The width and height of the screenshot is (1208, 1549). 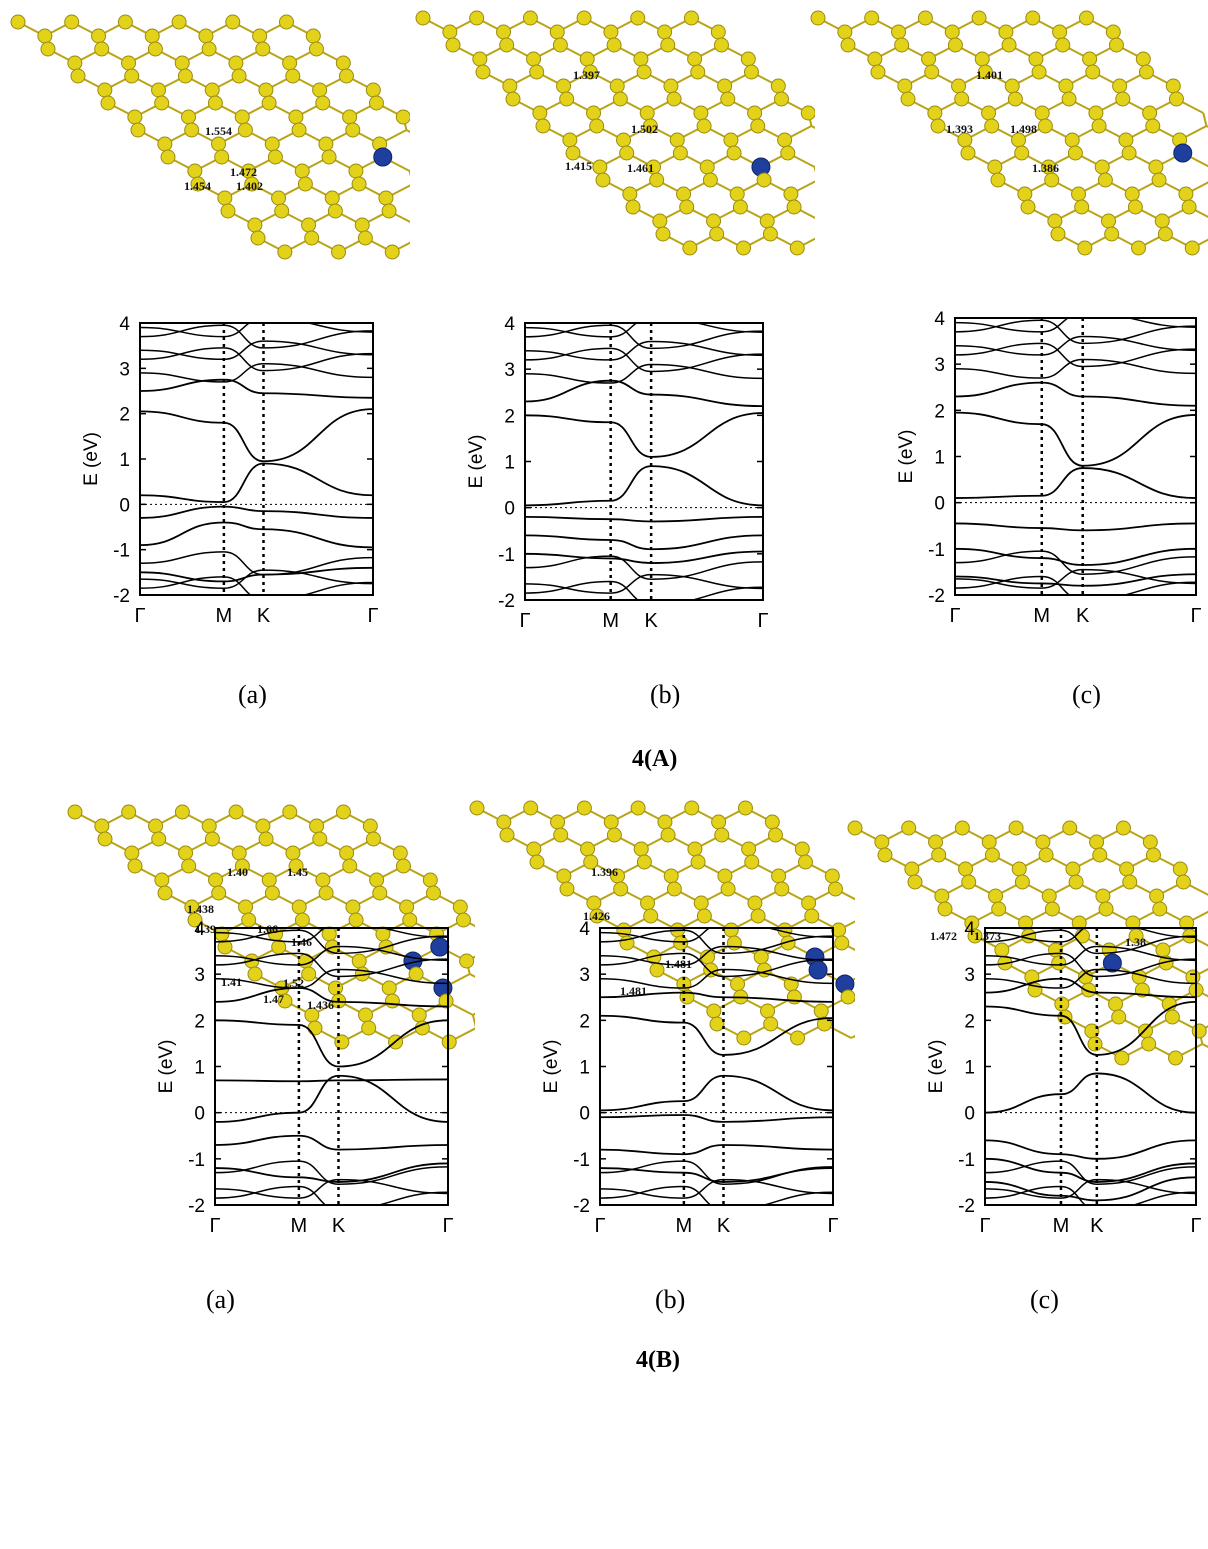 I want to click on bond-length-label: 1.386, so click(x=1045, y=168).